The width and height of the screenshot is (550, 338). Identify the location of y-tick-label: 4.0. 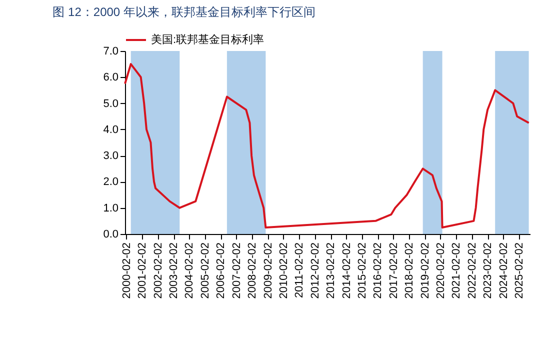
(110, 130).